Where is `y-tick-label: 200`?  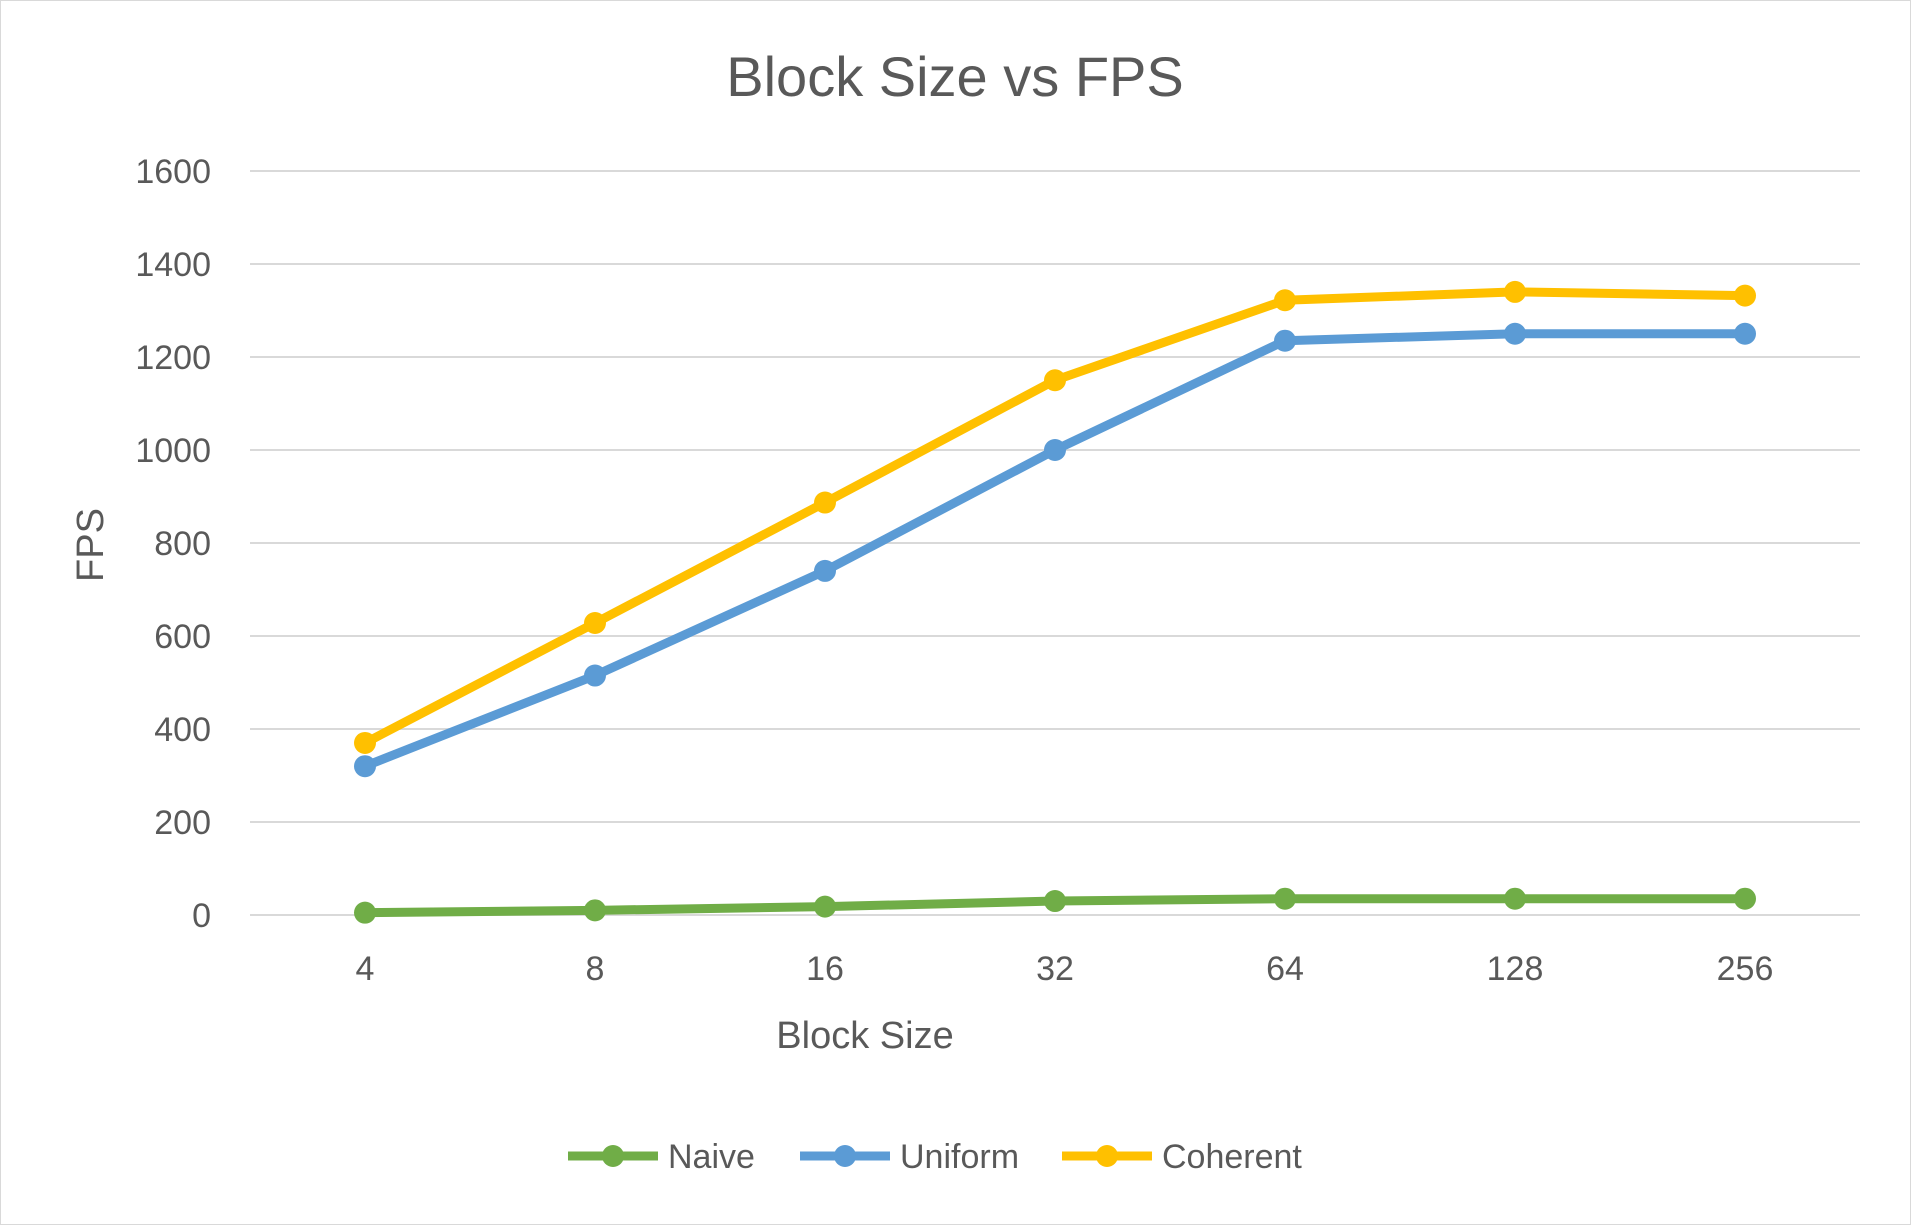 y-tick-label: 200 is located at coordinates (182, 823).